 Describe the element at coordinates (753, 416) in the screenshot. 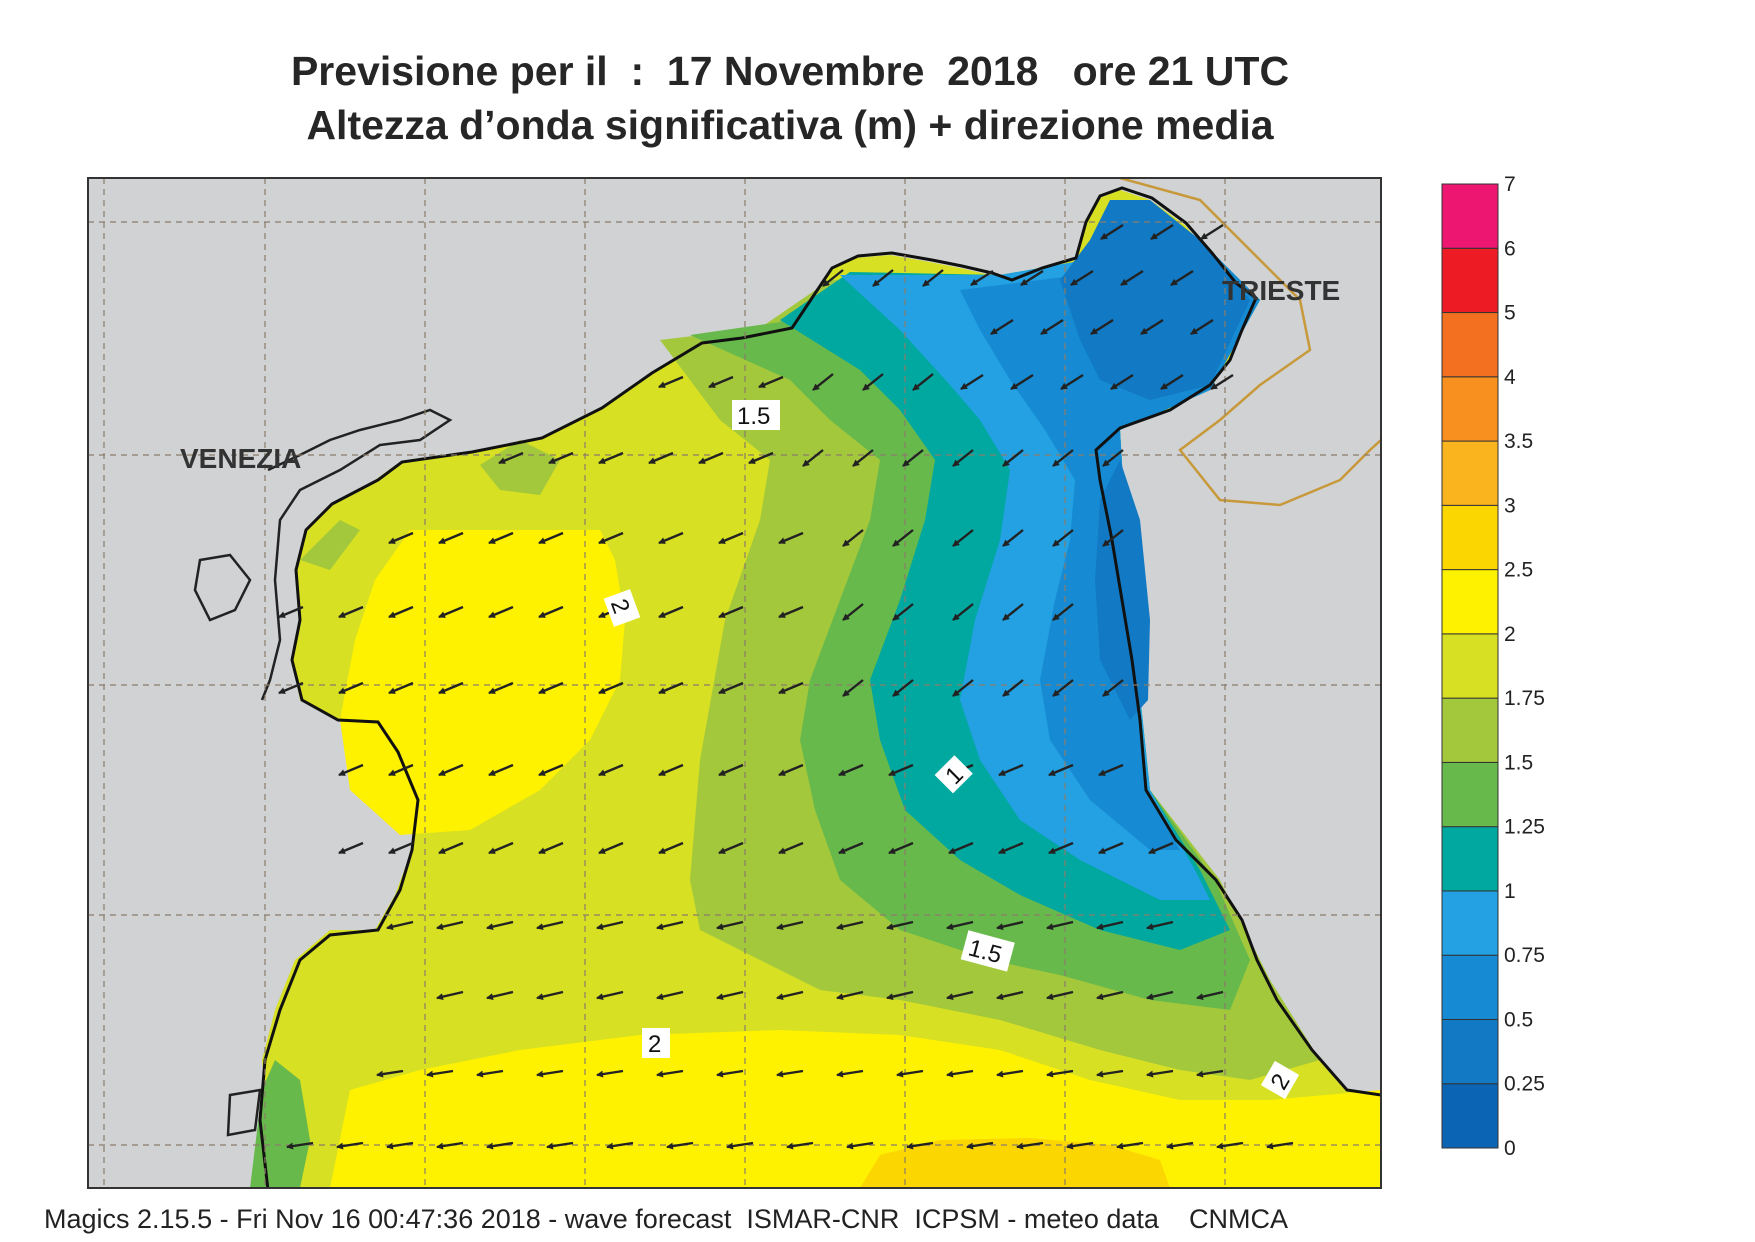

I see `svg-text: 1.5` at that location.